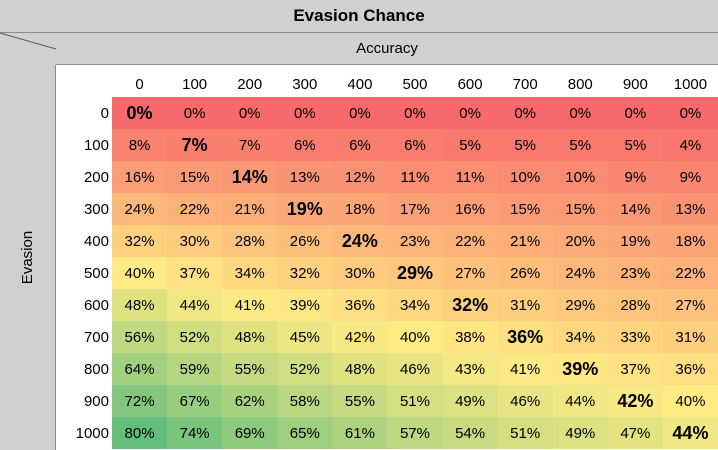 This screenshot has height=450, width=718. I want to click on table-cell: 21%, so click(250, 209).